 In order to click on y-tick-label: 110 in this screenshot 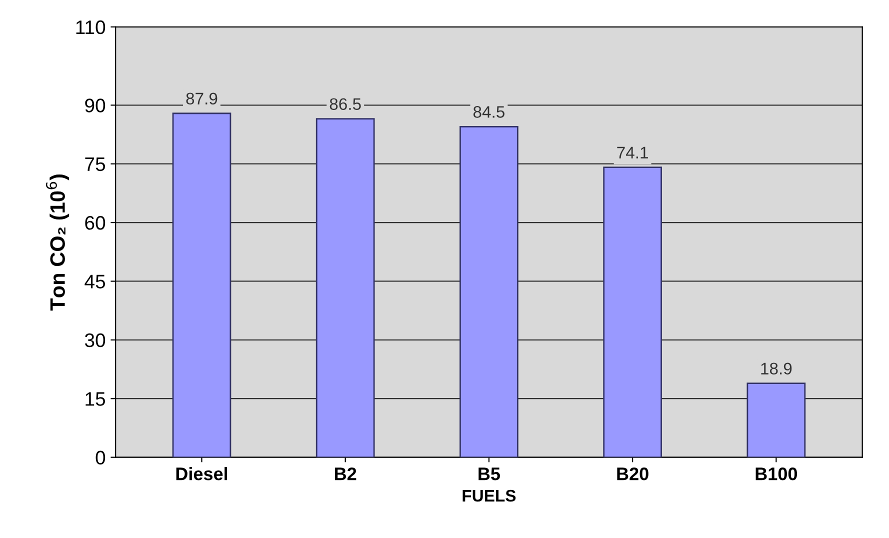, I will do `click(91, 27)`.